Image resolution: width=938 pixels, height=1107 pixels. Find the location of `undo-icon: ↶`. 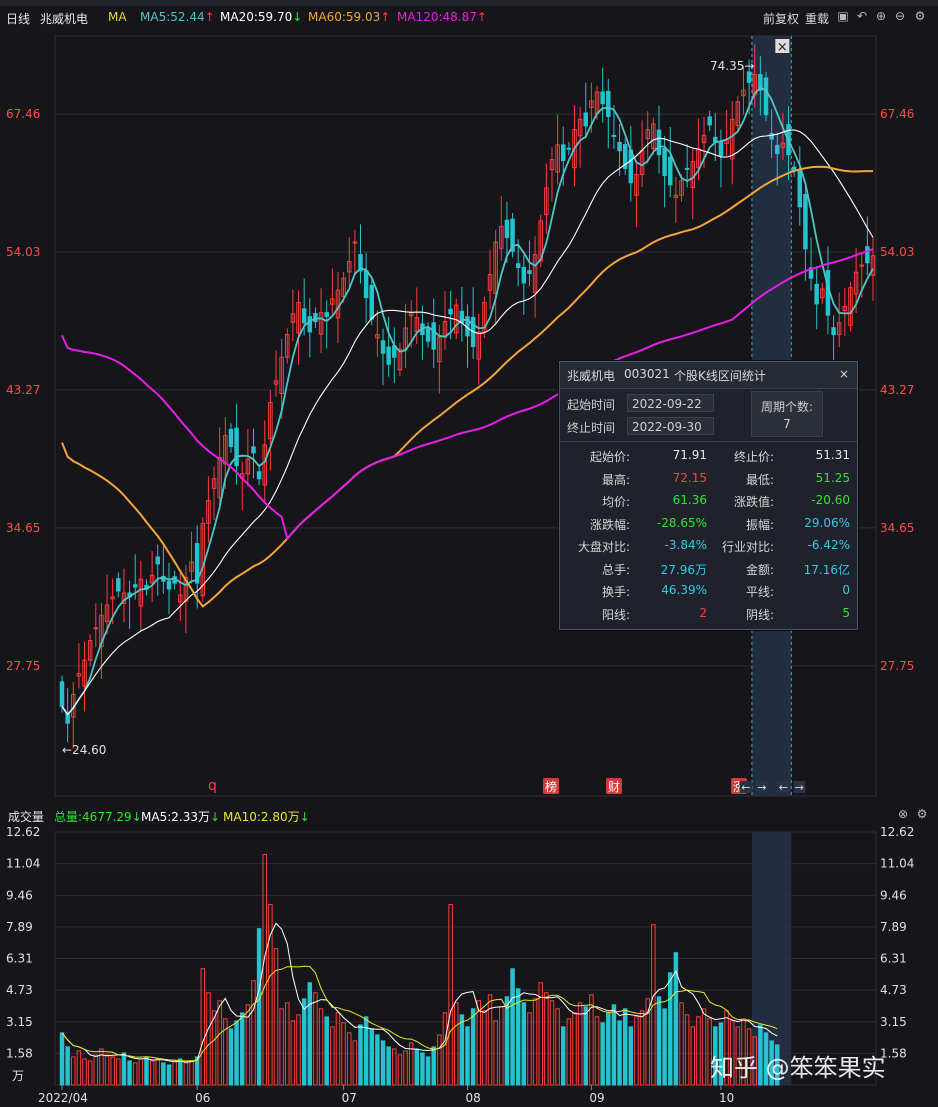

undo-icon: ↶ is located at coordinates (862, 16).